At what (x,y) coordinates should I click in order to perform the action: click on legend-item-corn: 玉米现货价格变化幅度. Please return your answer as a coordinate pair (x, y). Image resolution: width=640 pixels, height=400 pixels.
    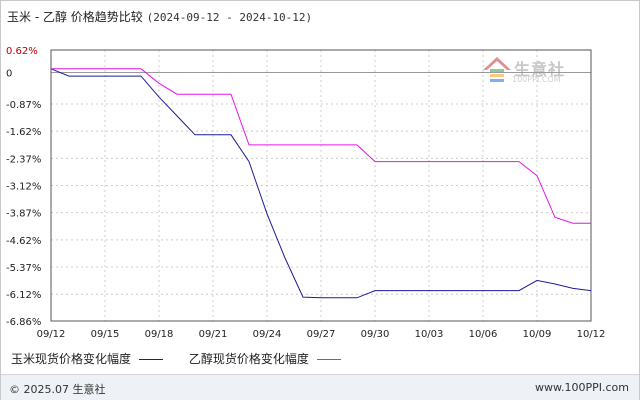
    Looking at the image, I should click on (87, 358).